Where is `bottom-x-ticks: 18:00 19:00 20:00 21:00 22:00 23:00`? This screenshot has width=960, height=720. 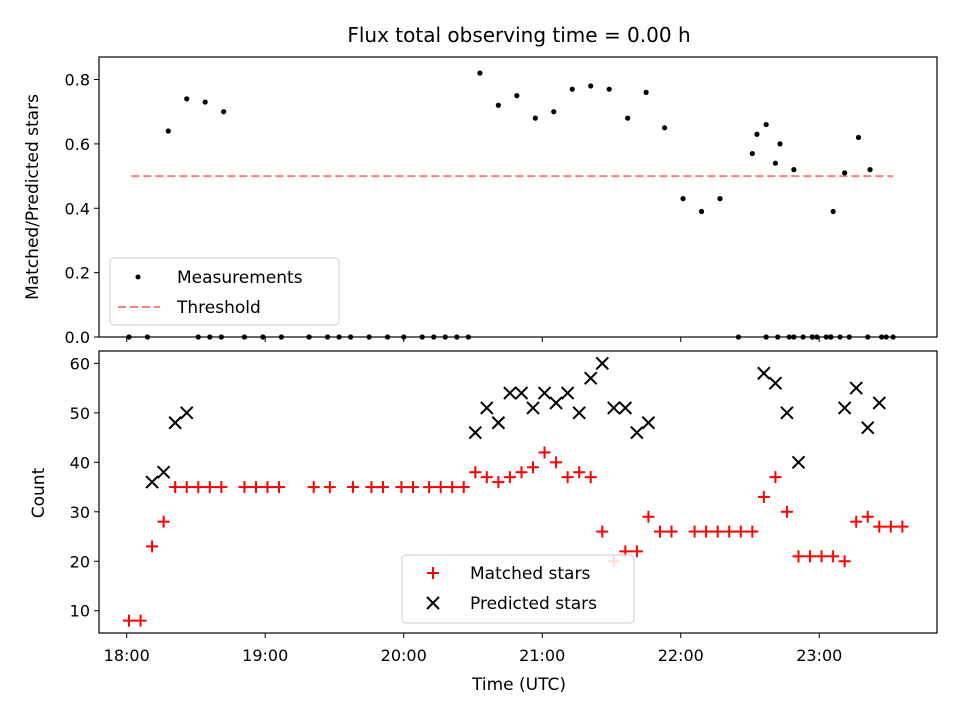 bottom-x-ticks: 18:00 19:00 20:00 21:00 22:00 23:00 is located at coordinates (473, 649).